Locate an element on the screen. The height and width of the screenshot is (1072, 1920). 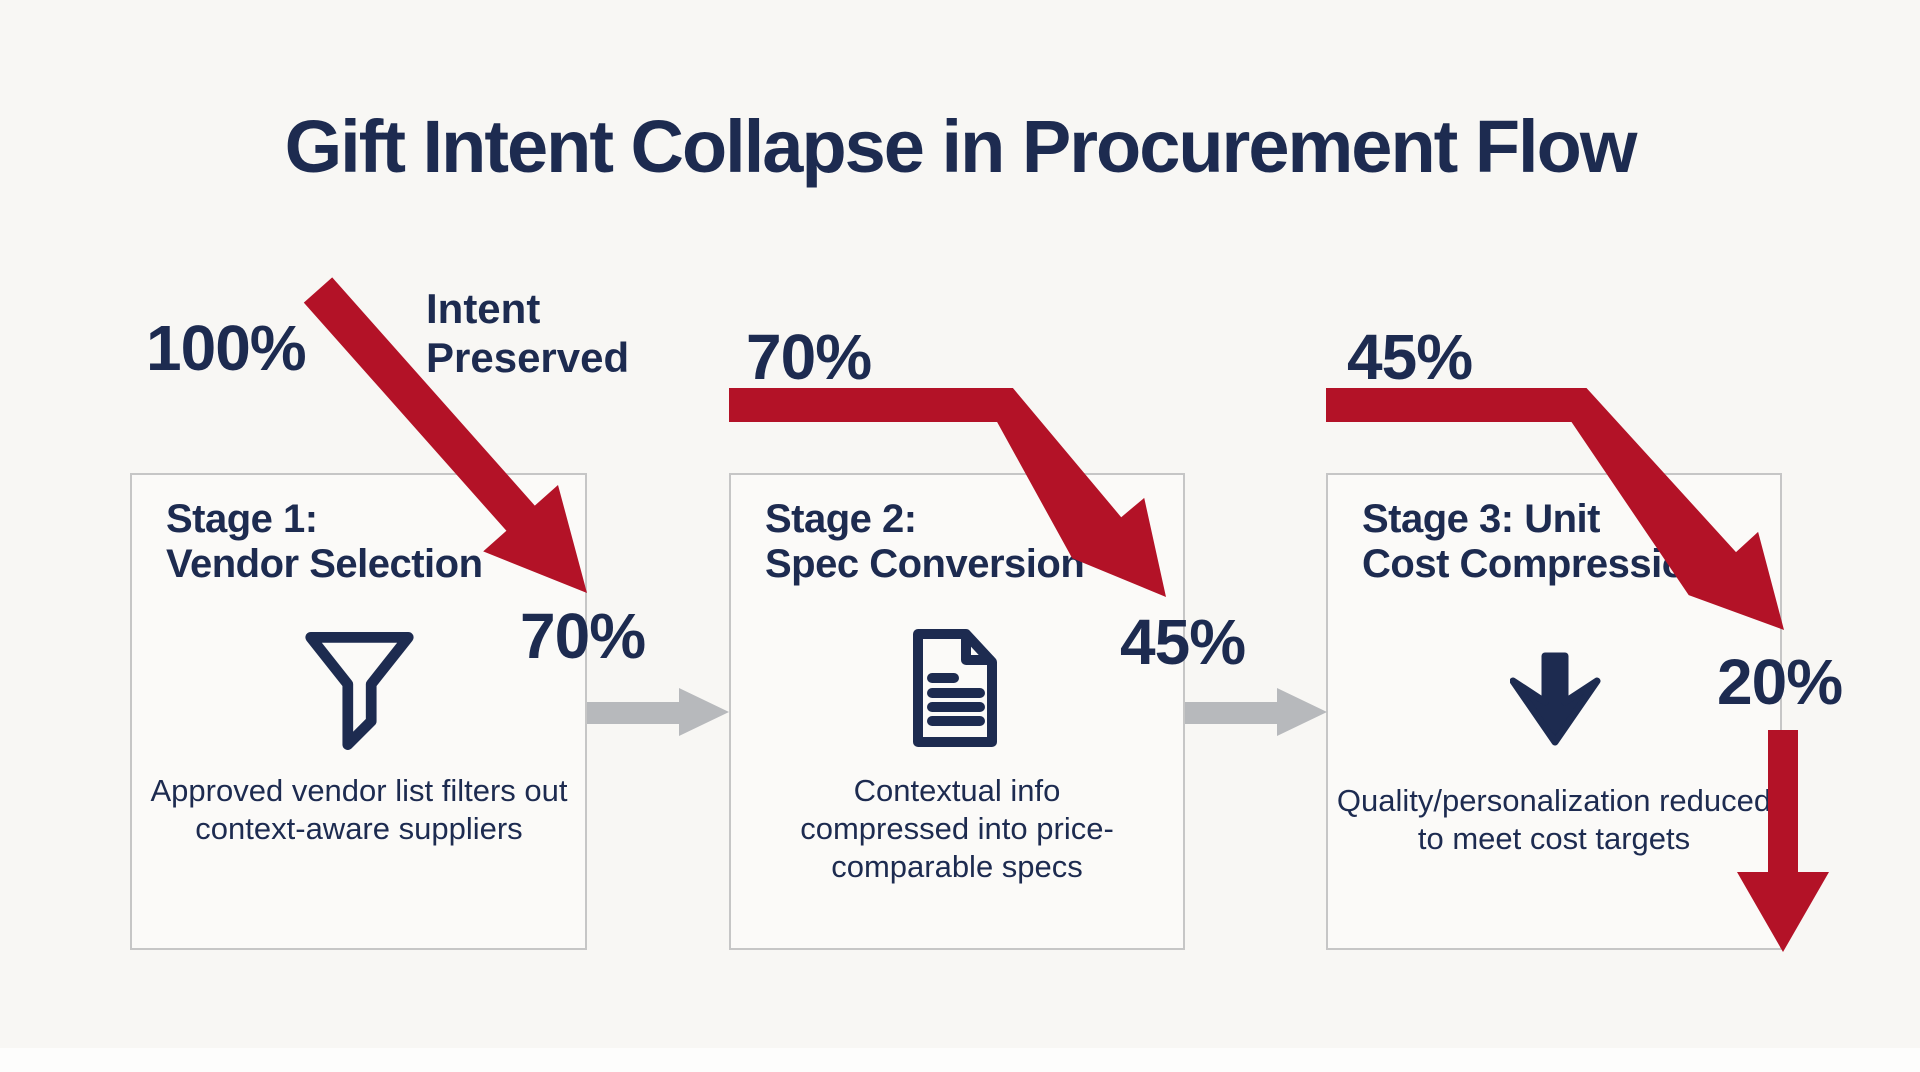
stage1-title: Stage 1: Vendor Selection is located at coordinates (324, 542).